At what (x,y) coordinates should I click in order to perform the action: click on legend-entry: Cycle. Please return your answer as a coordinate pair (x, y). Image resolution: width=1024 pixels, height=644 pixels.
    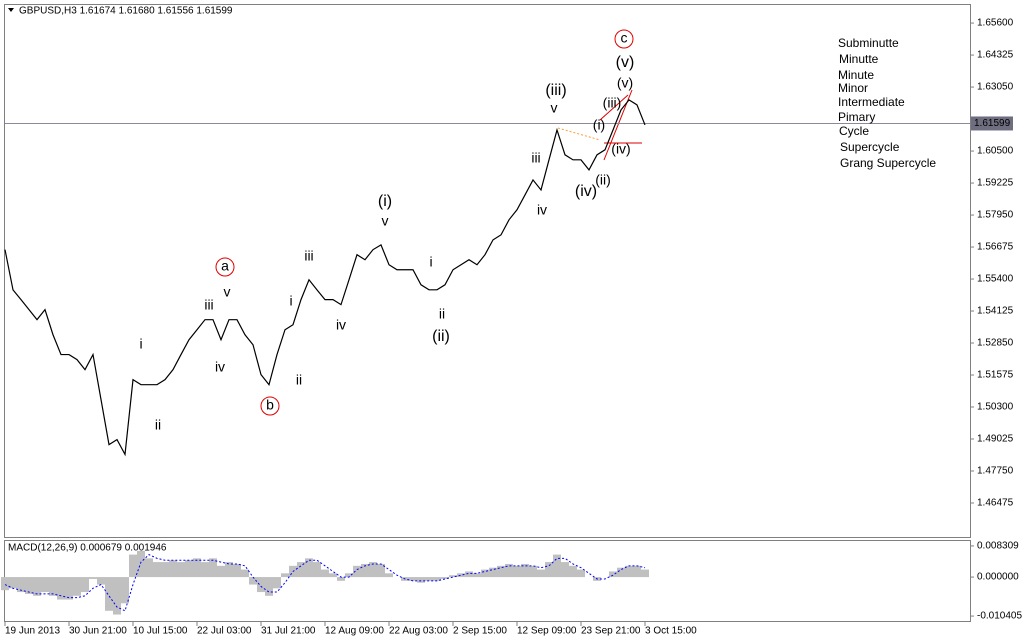
    Looking at the image, I should click on (854, 131).